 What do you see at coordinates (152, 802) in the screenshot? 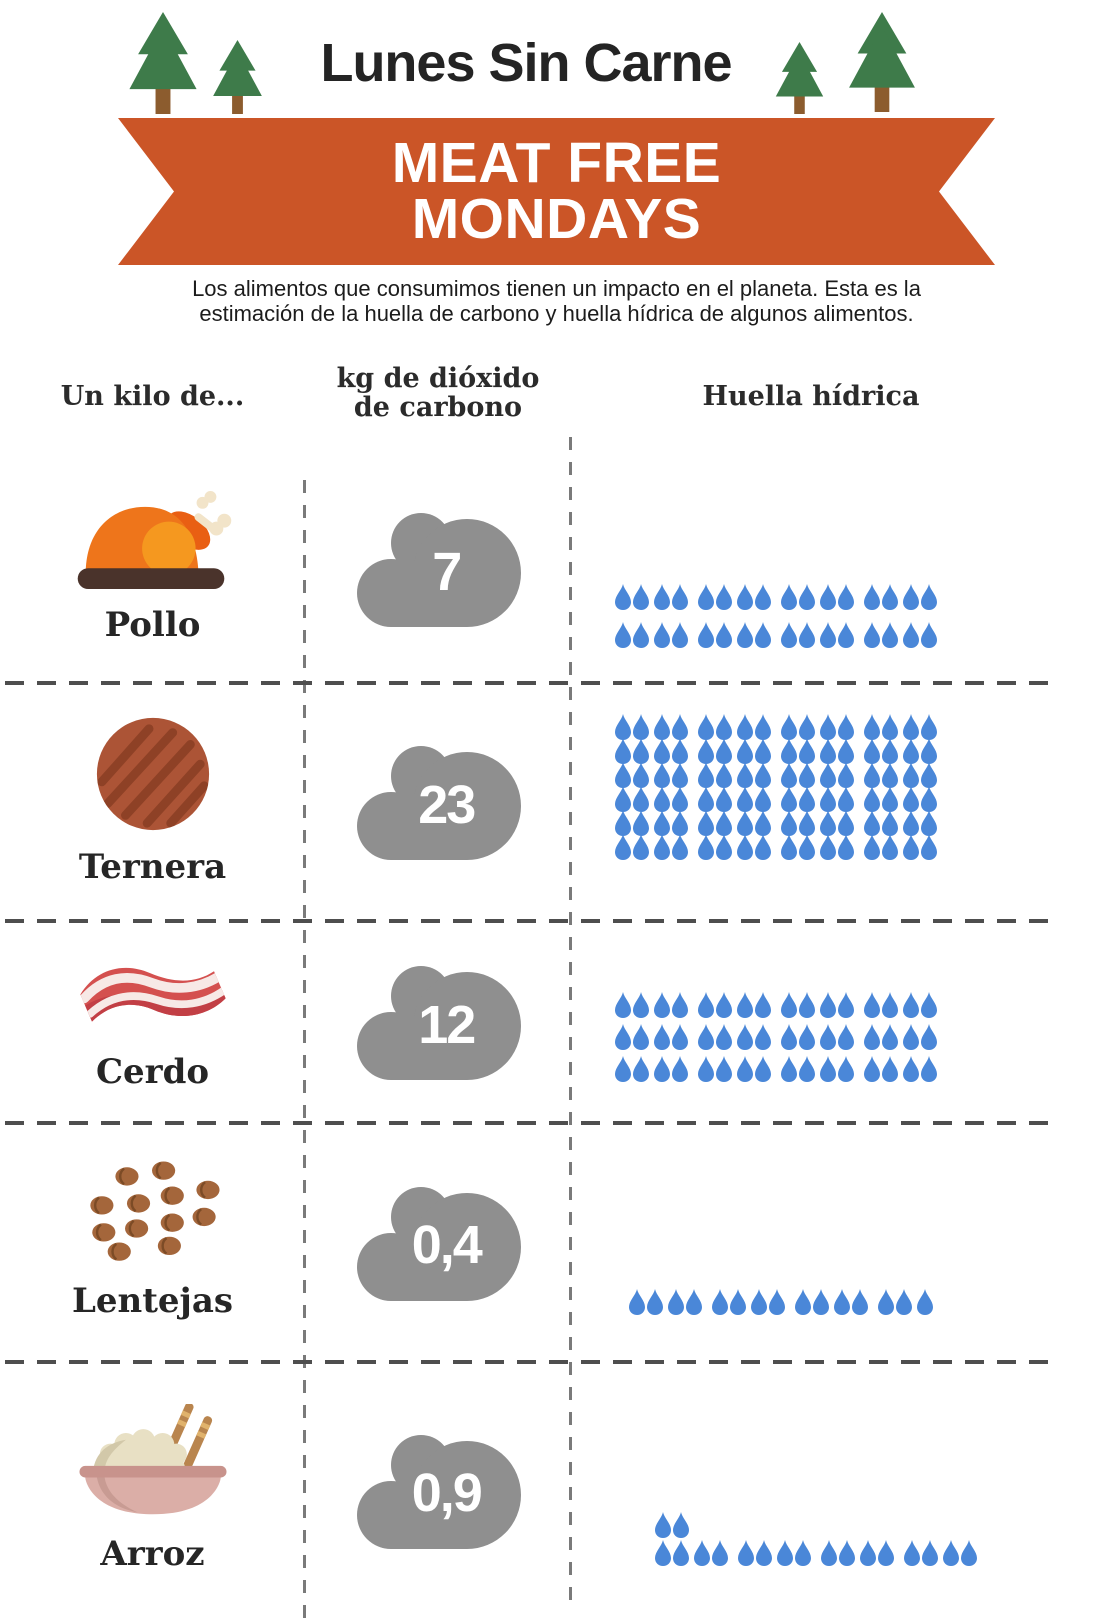
I see `food-cell: Ternera` at bounding box center [152, 802].